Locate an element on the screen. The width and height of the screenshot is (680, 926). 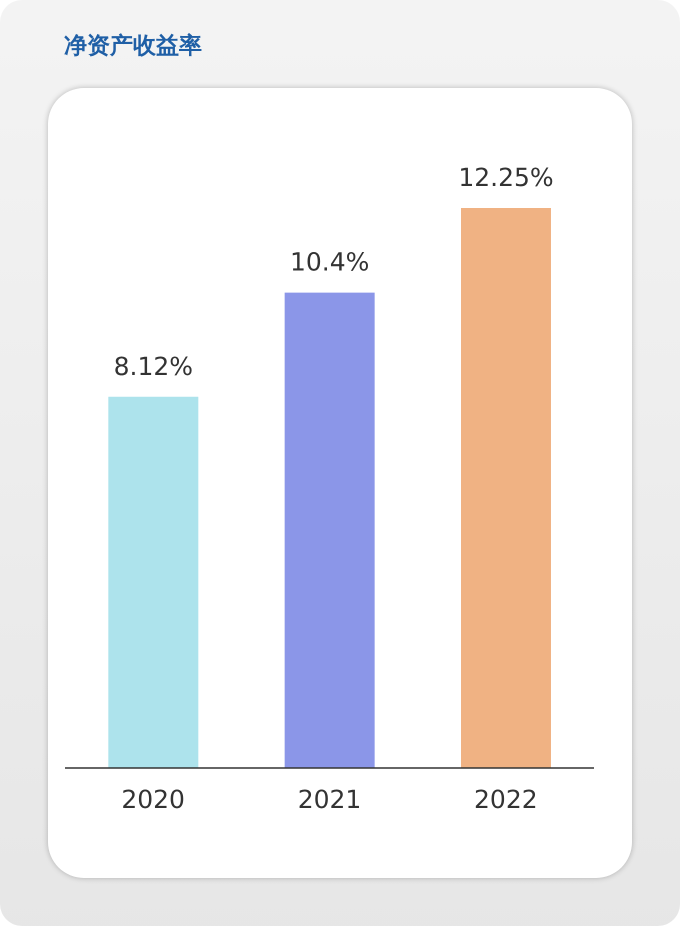
data-label: 12.25% is located at coordinates (506, 177).